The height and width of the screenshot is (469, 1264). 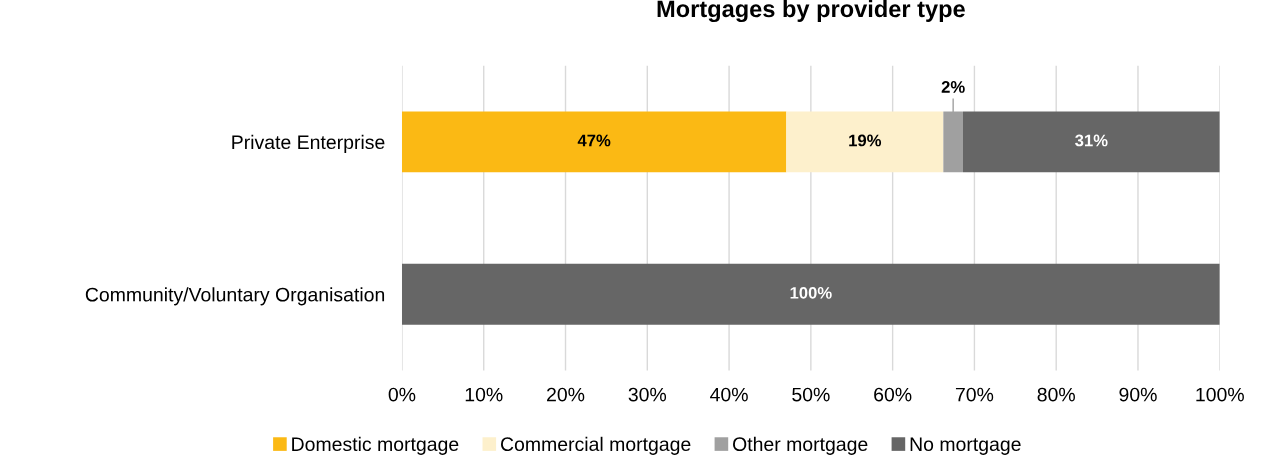 I want to click on data-label: 100%, so click(x=811, y=292).